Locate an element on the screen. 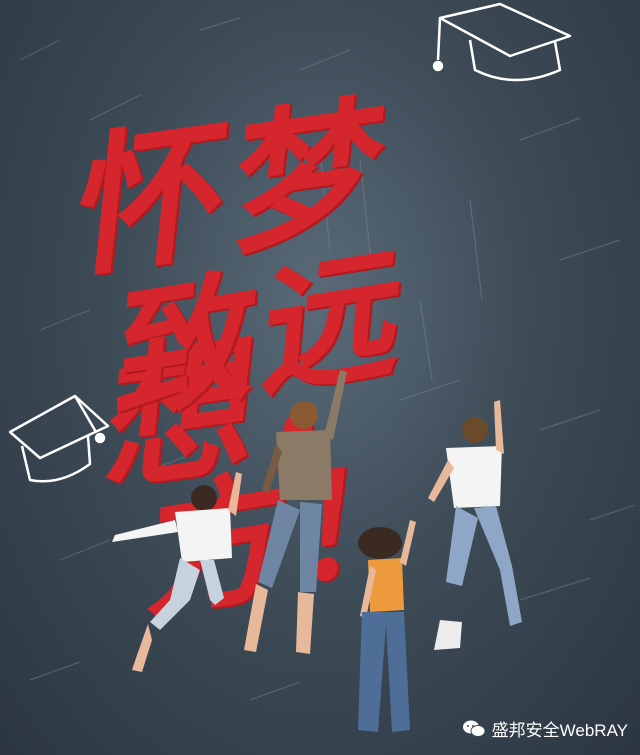 The width and height of the screenshot is (640, 755). watermark-text: 盛邦安全WebRAY is located at coordinates (559, 730).